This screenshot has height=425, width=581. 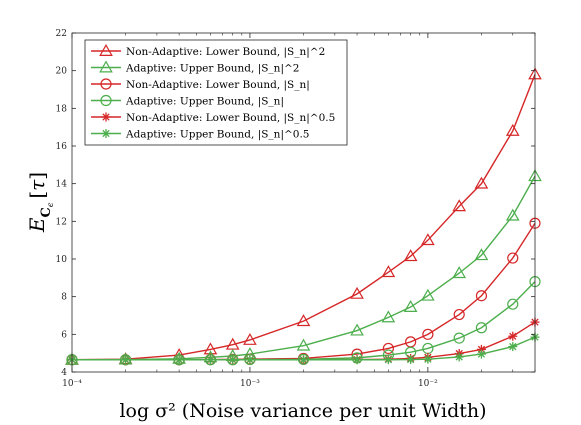 I want to click on y-tick-label: 18, so click(x=62, y=109).